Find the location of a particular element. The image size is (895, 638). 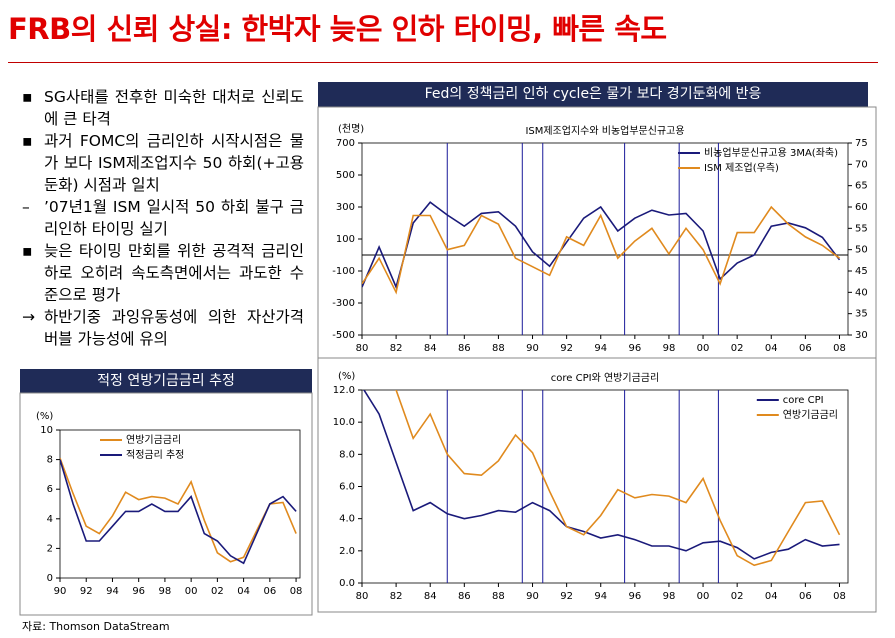

bullet-text: ’07년1월 ISM 일시적 50 하회 불구 금리인하 타이밍 실기 is located at coordinates (174, 218).